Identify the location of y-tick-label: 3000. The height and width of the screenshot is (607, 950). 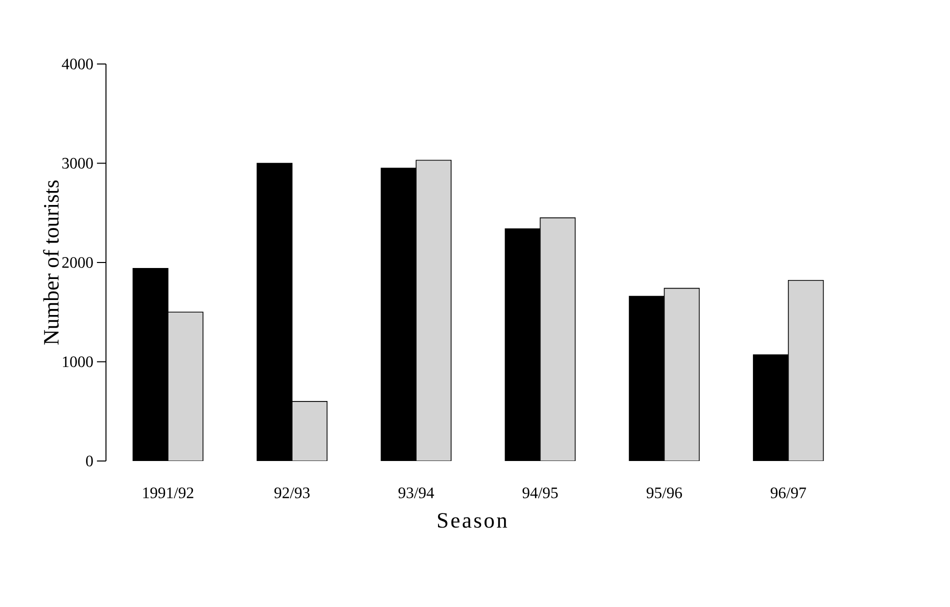
(77, 163).